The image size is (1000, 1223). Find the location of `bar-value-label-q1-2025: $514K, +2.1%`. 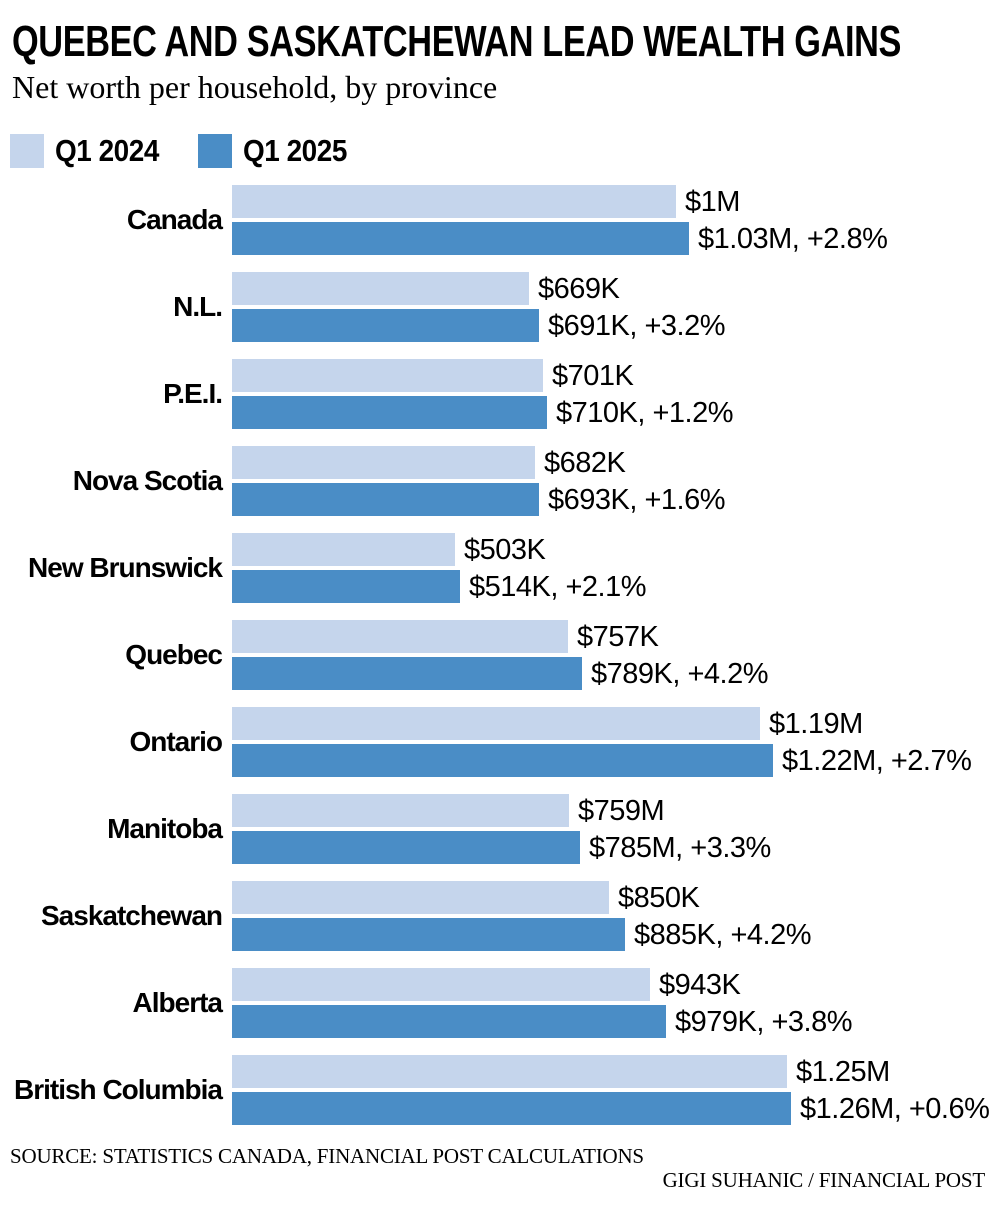

bar-value-label-q1-2025: $514K, +2.1% is located at coordinates (558, 587).